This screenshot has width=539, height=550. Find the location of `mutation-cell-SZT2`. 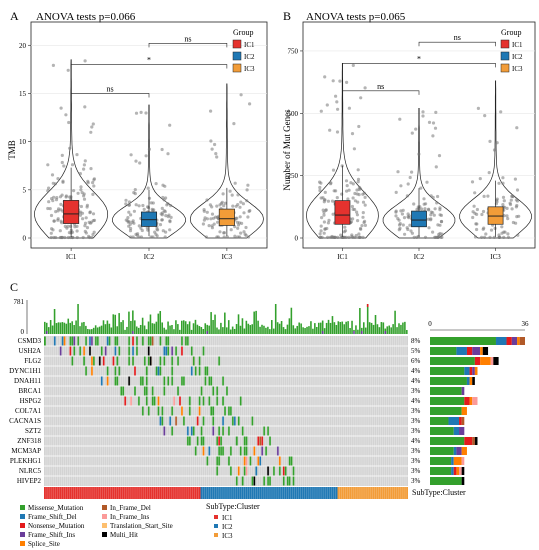

mutation-cell-SZT2 is located at coordinates (264, 431).